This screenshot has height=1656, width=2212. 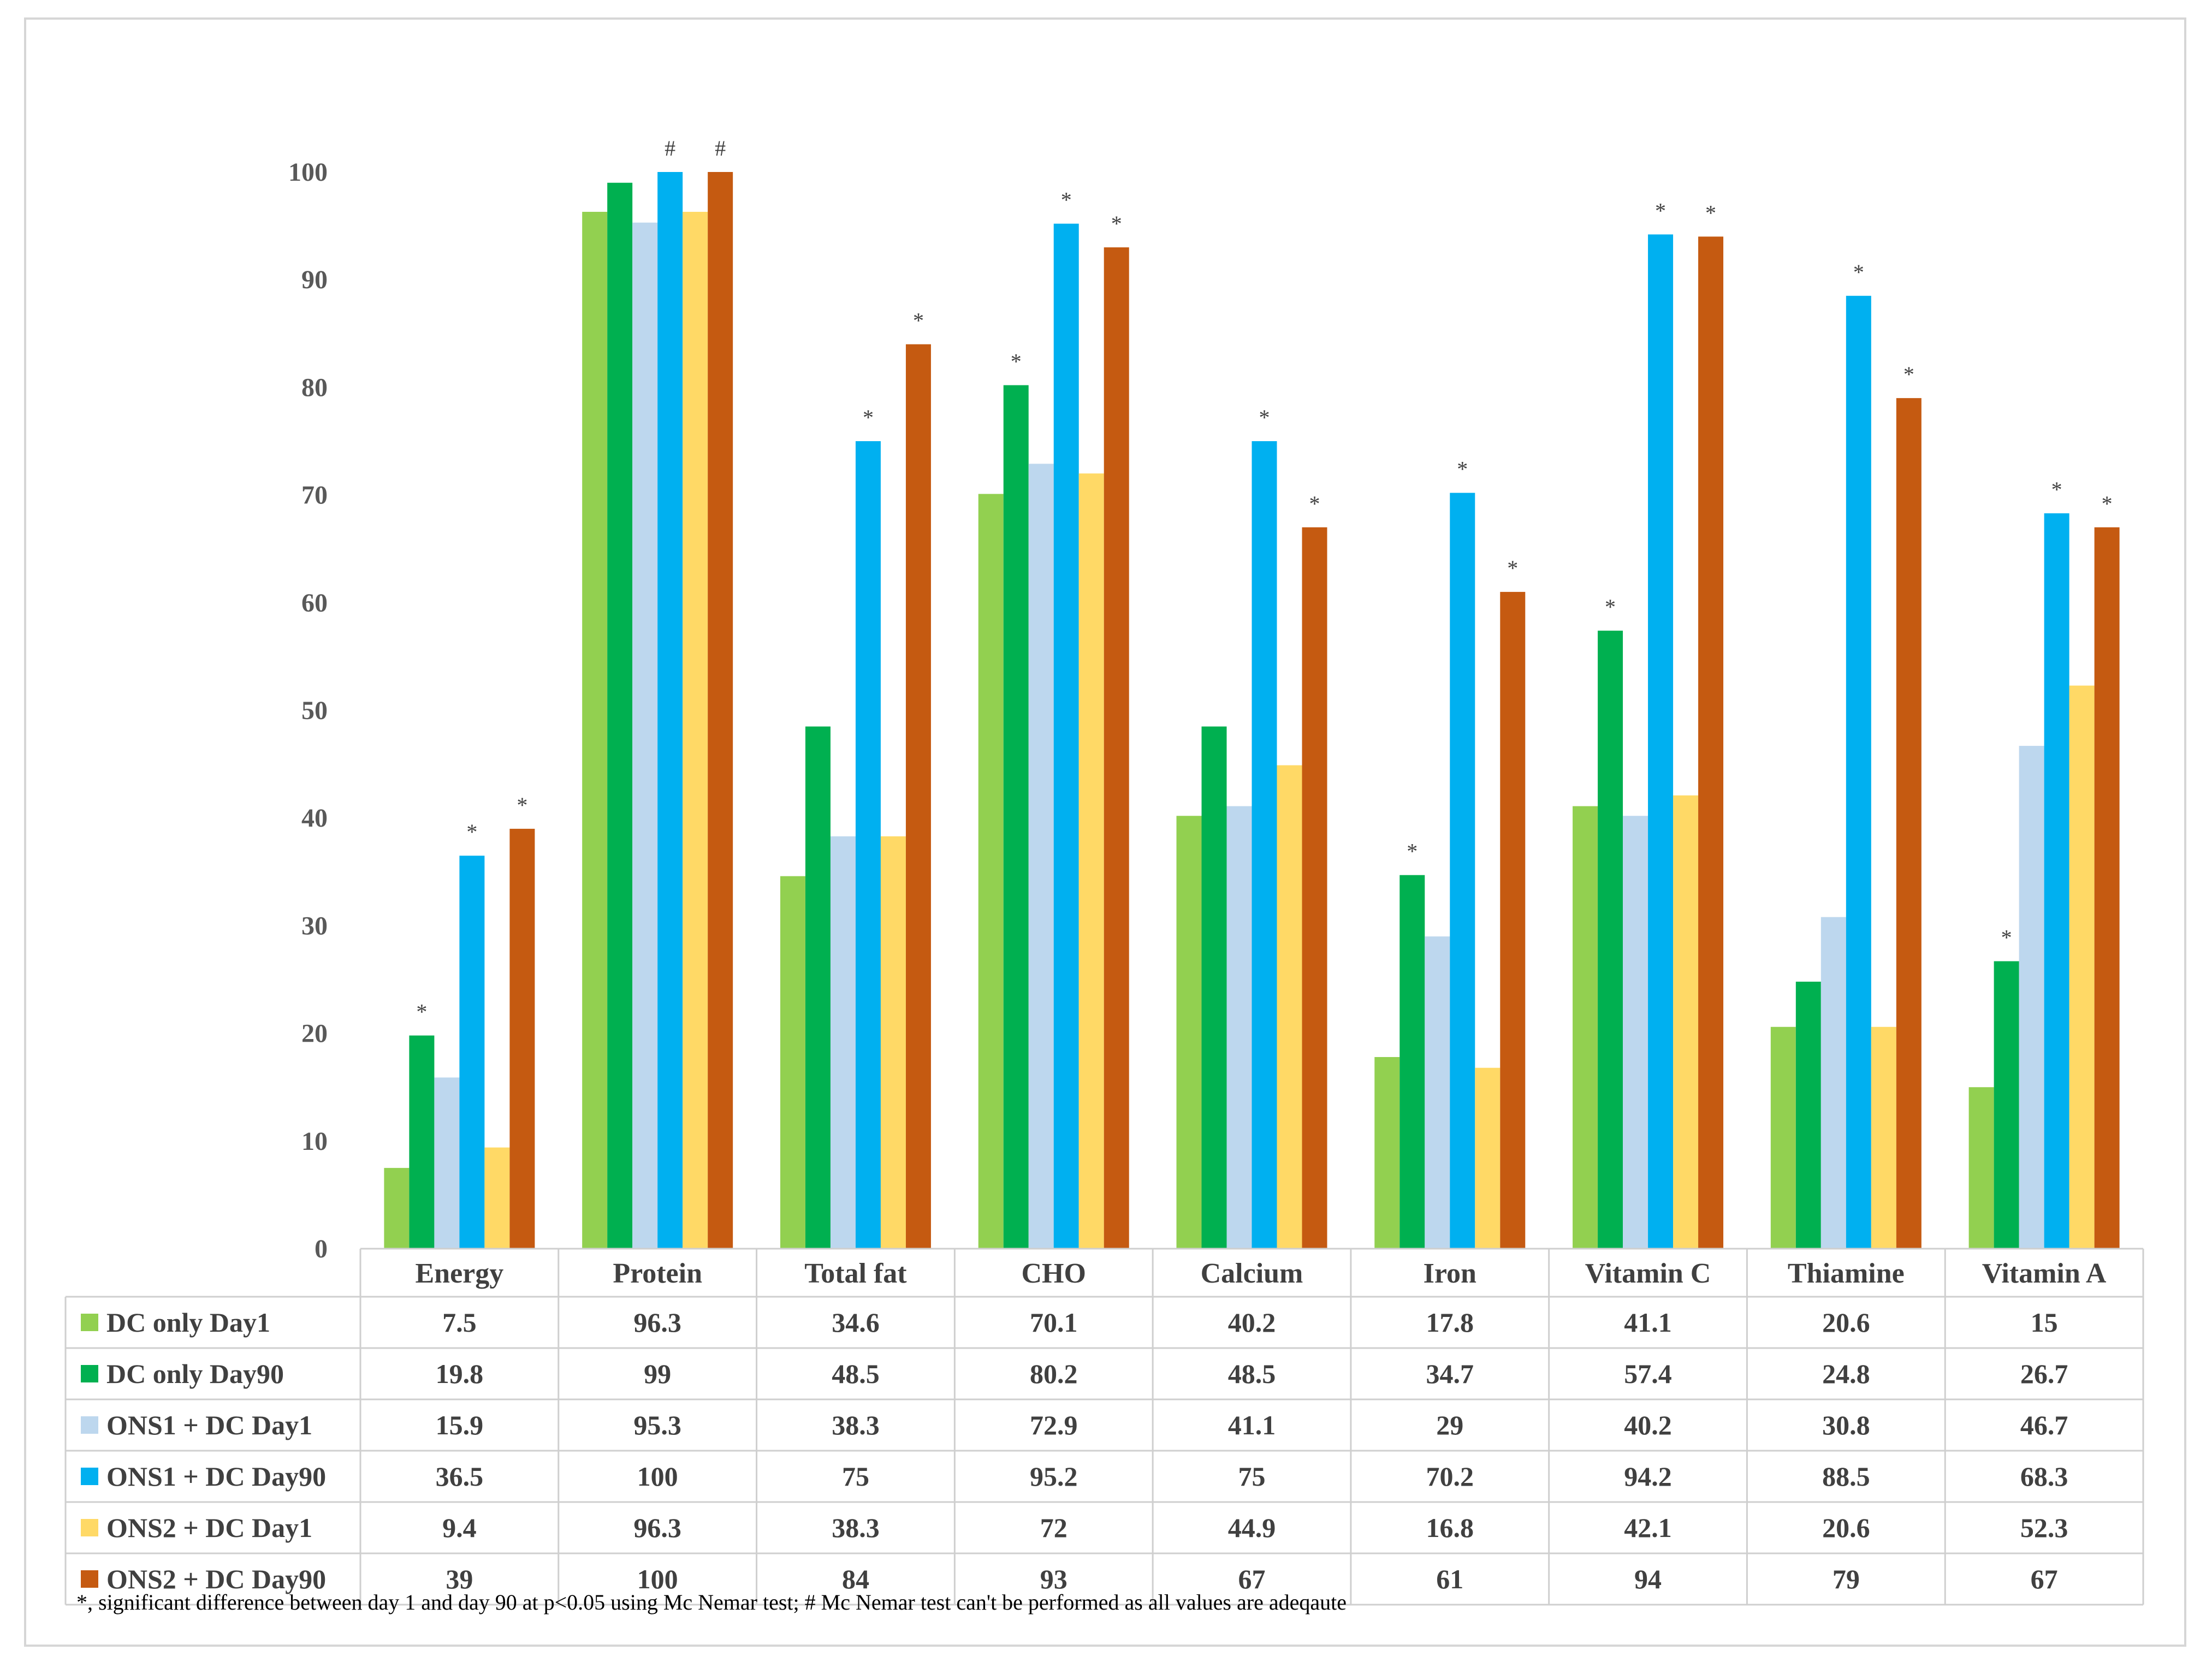 I want to click on bar-ons1-dc-day90-iron, so click(x=1462, y=870).